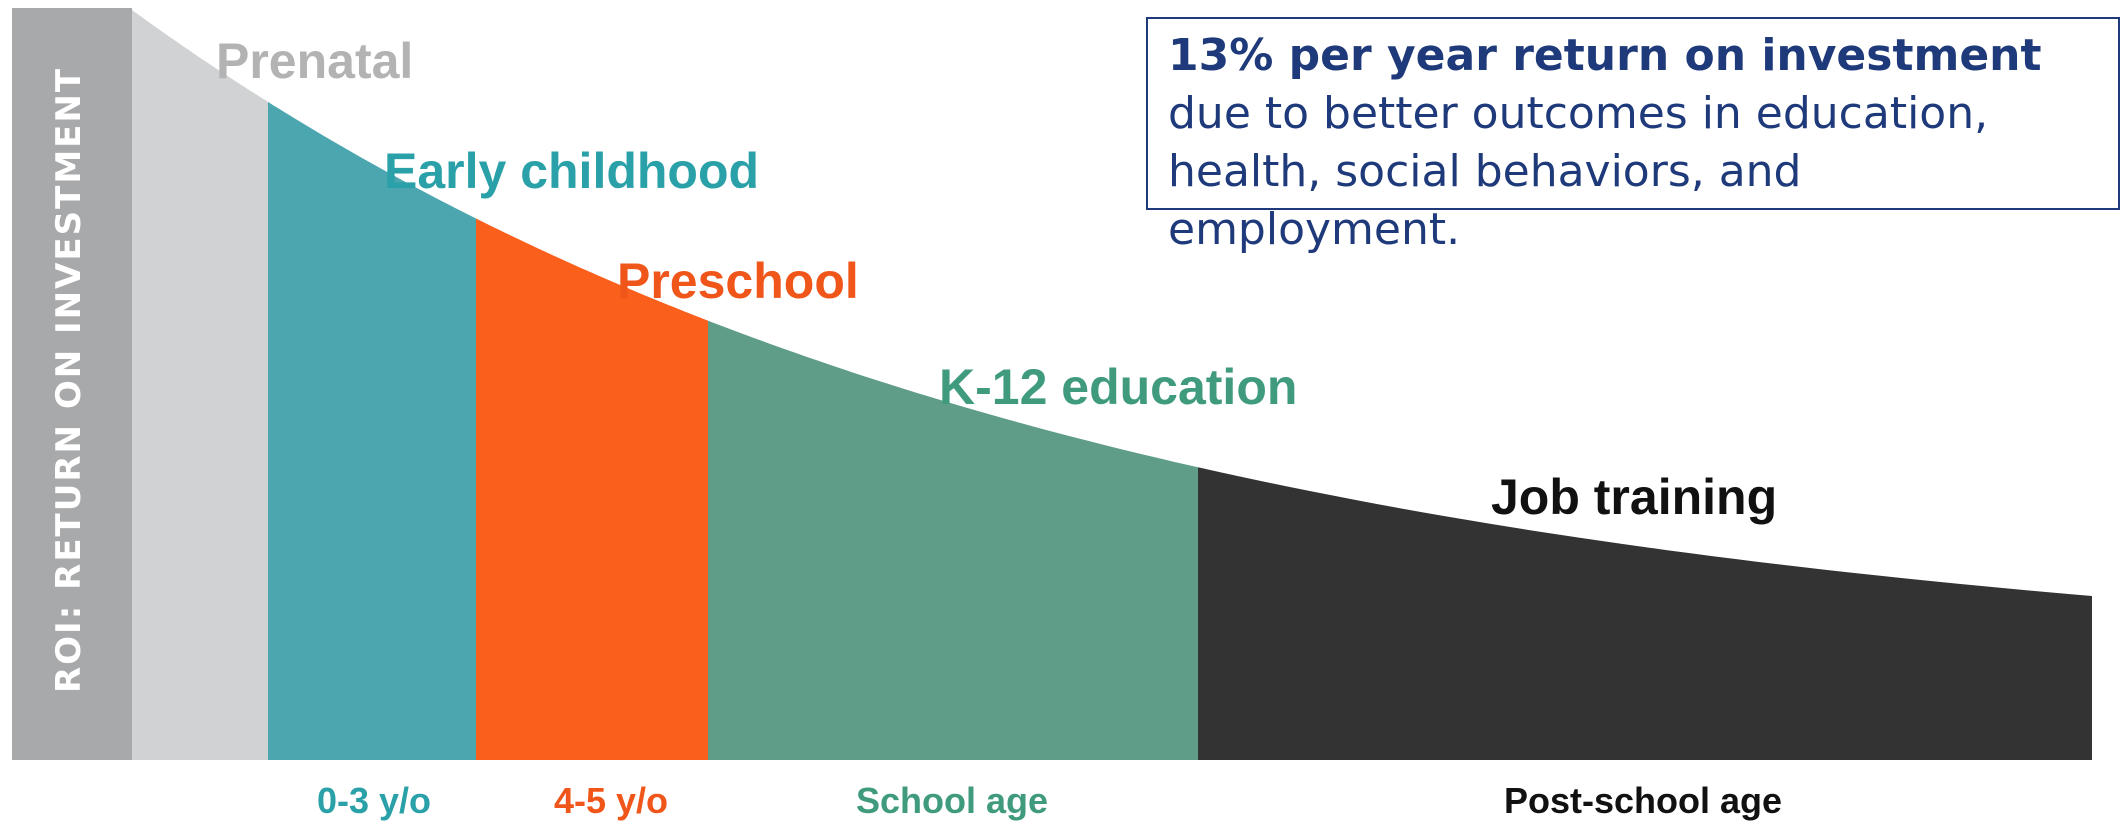  Describe the element at coordinates (952, 800) in the screenshot. I see `age-label-k12-education: School age` at that location.